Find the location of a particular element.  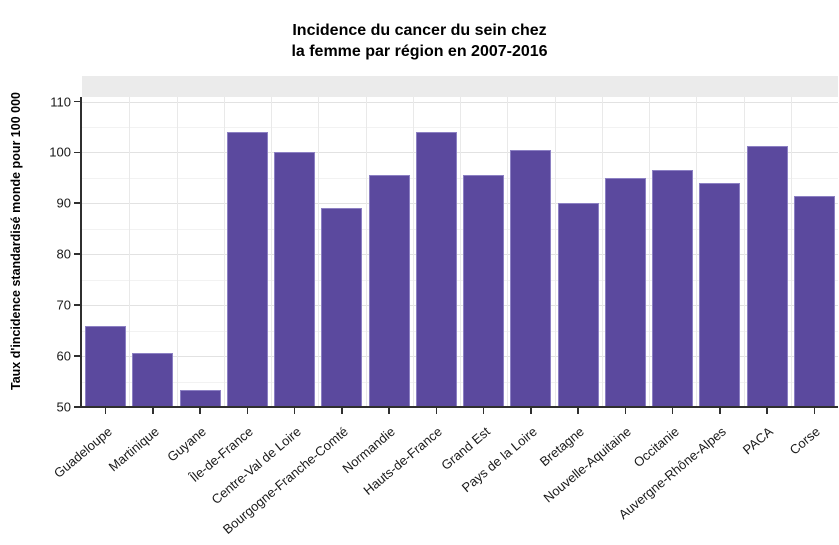

y-tick-label: 110 is located at coordinates (60, 101).